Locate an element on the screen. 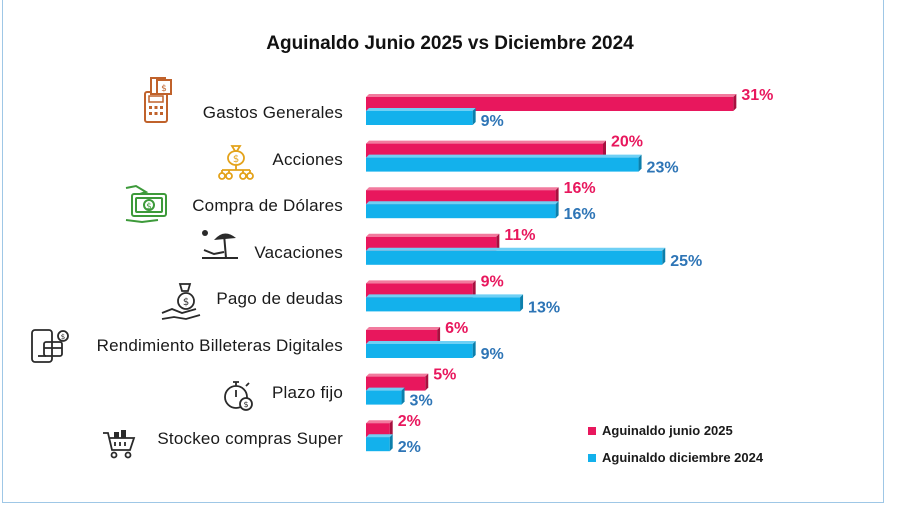  data-label-diciembre-2024: 13% is located at coordinates (544, 307).